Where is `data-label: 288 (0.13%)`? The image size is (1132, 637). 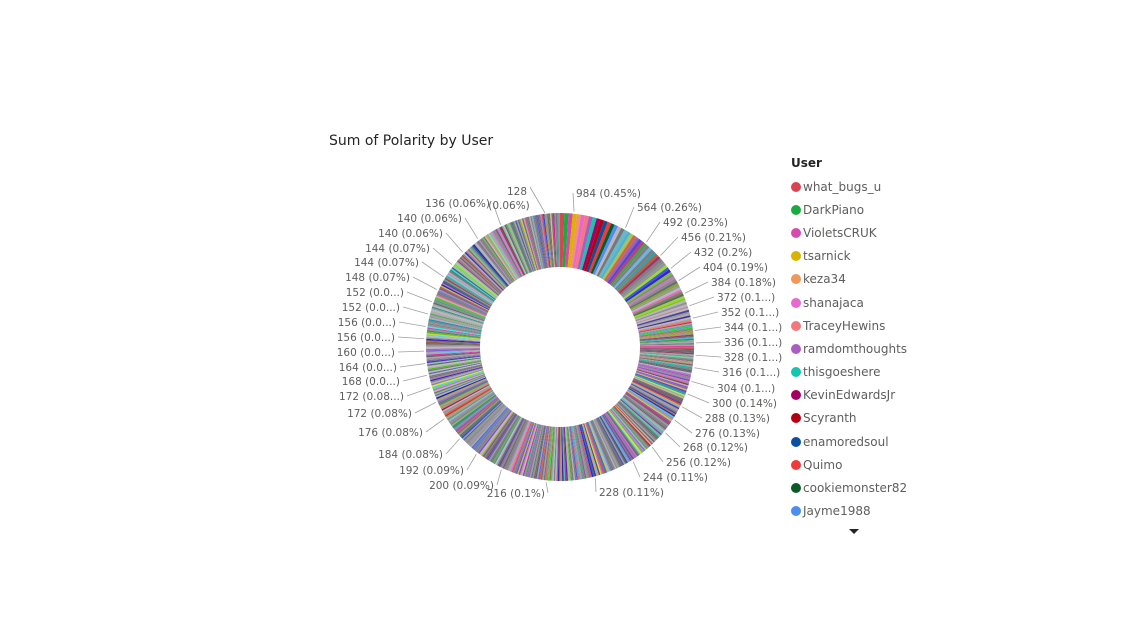
data-label: 288 (0.13%) is located at coordinates (737, 419).